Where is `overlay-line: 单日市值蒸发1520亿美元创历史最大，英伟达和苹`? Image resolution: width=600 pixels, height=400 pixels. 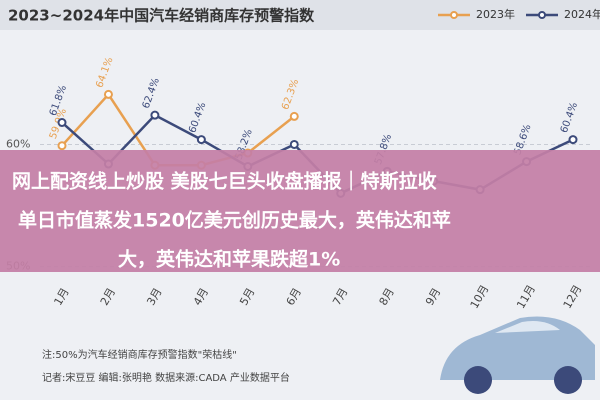 overlay-line: 单日市值蒸发1520亿美元创历史最大，英伟达和苹 is located at coordinates (234, 220).